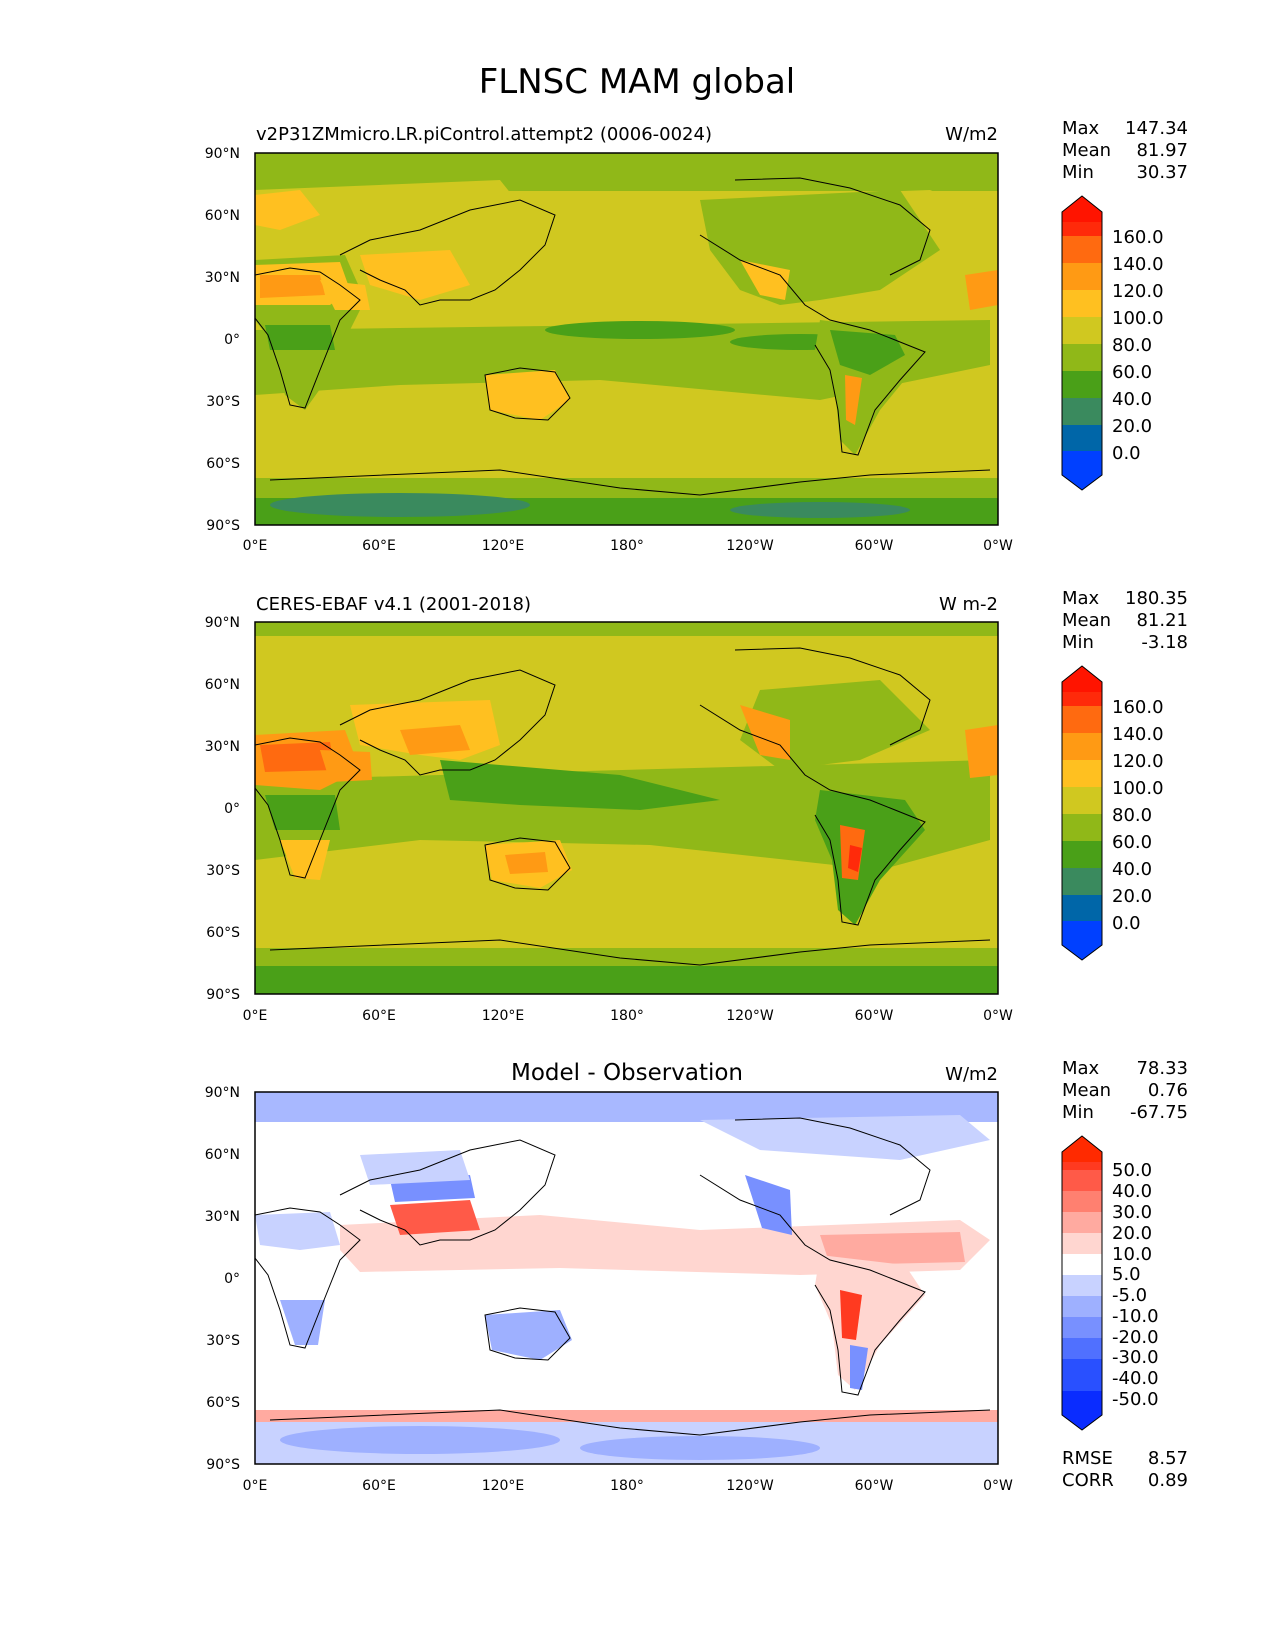  What do you see at coordinates (981, 751) in the screenshot?
I see `land-west-africa-coast` at bounding box center [981, 751].